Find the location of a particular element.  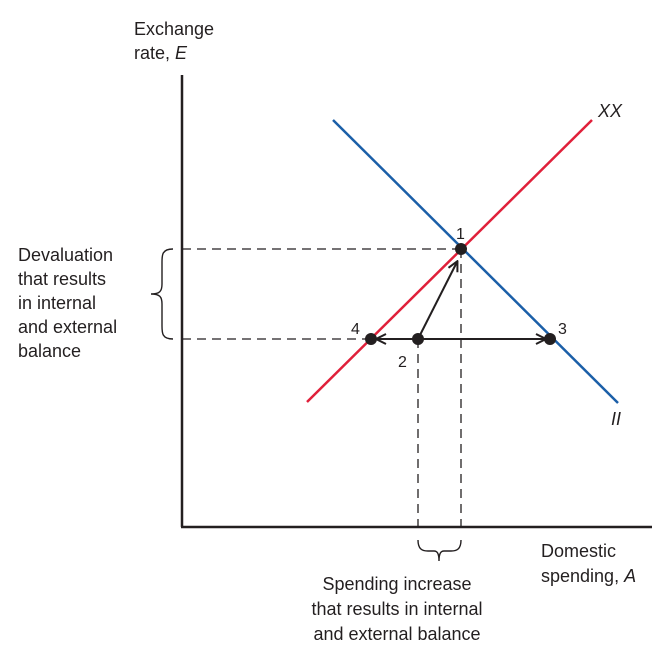

spending-text-line-3: and external balance is located at coordinates (396, 634).